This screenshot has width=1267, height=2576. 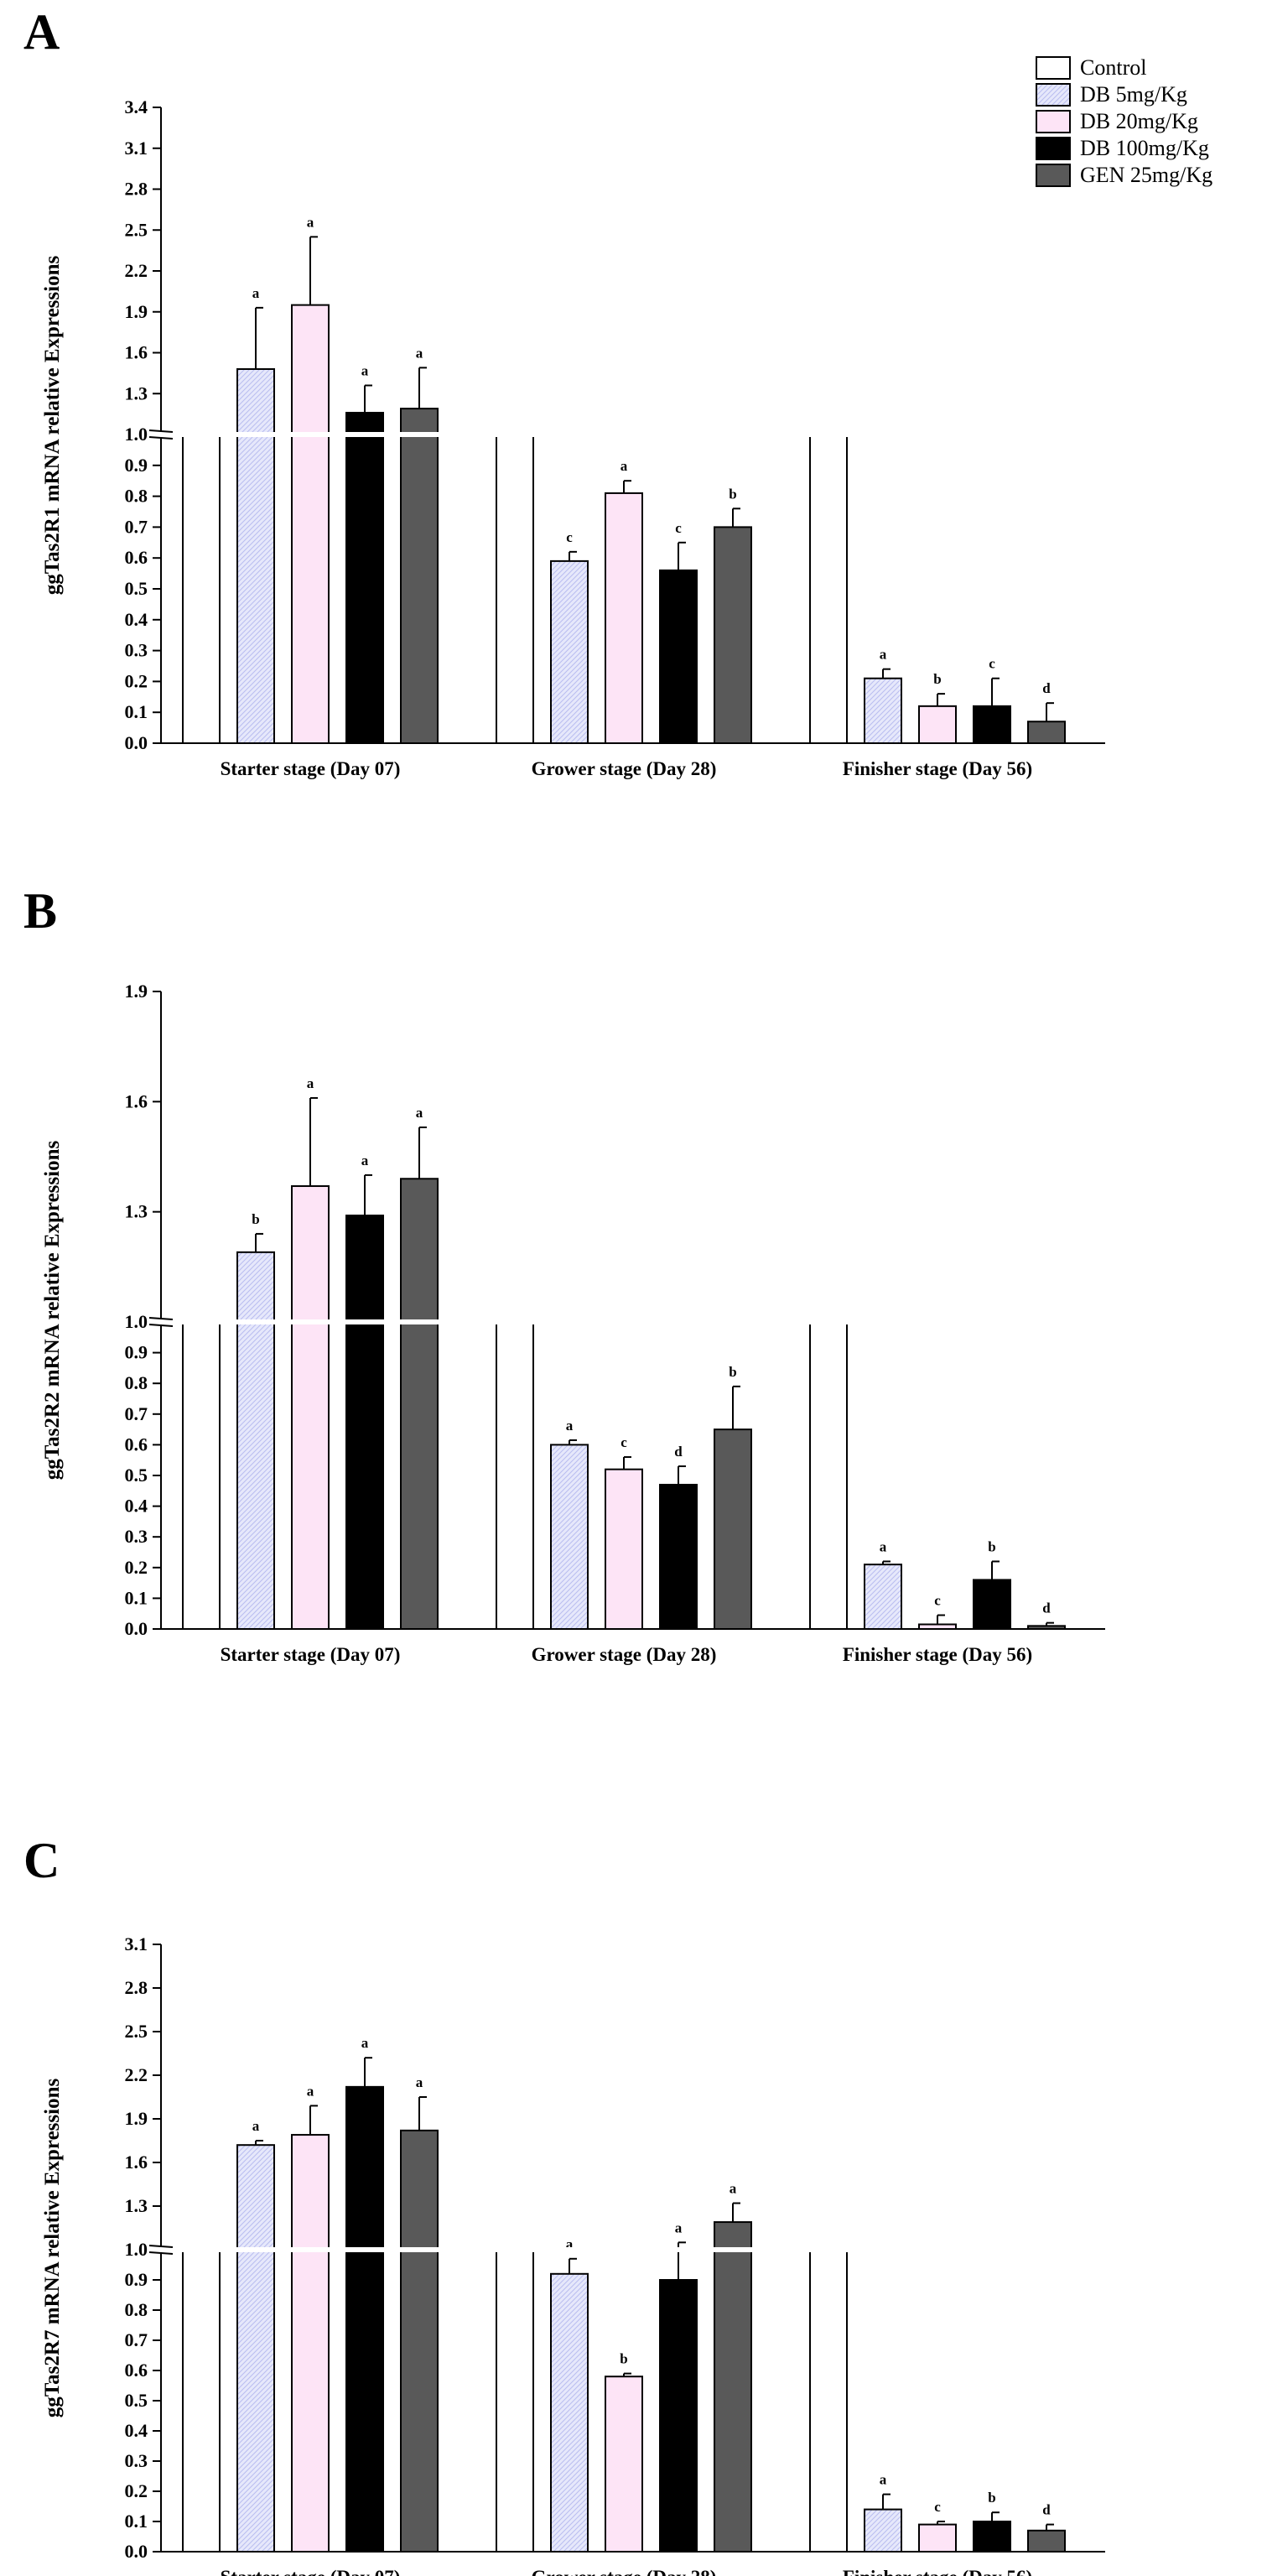 What do you see at coordinates (1146, 175) in the screenshot?
I see `legend-label: GEN 25mg/Kg` at bounding box center [1146, 175].